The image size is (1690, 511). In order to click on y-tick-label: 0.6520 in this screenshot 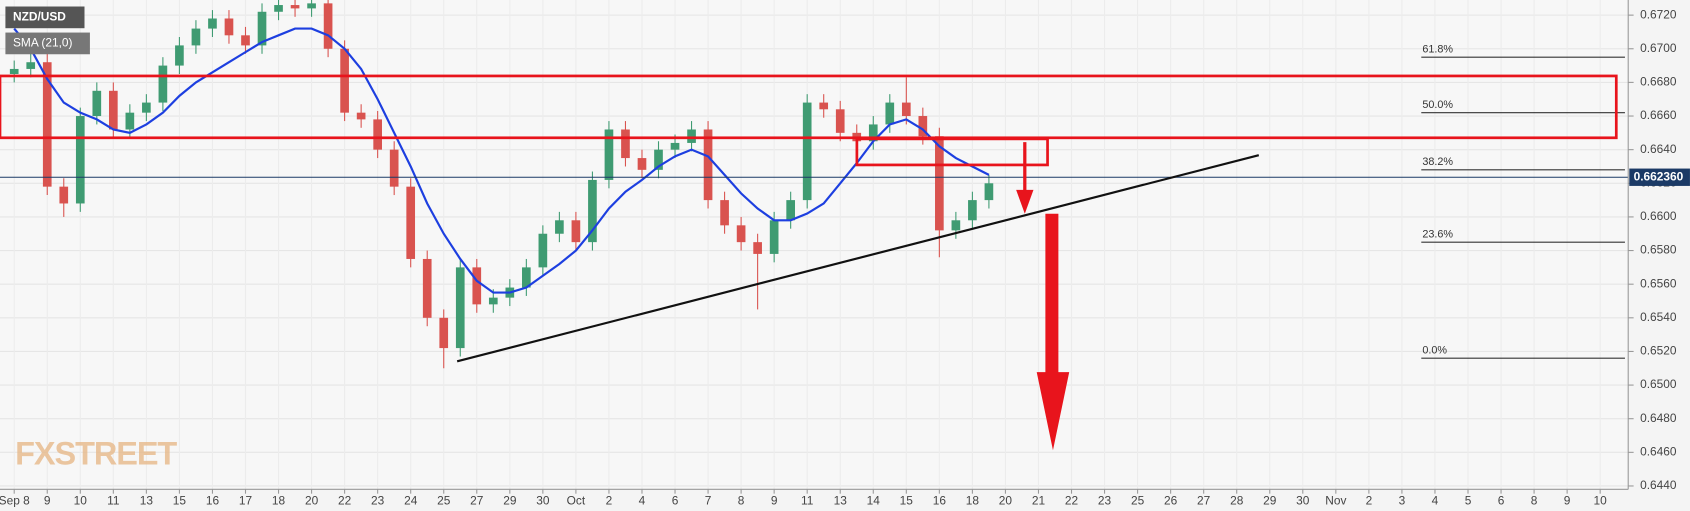, I will do `click(1658, 351)`.